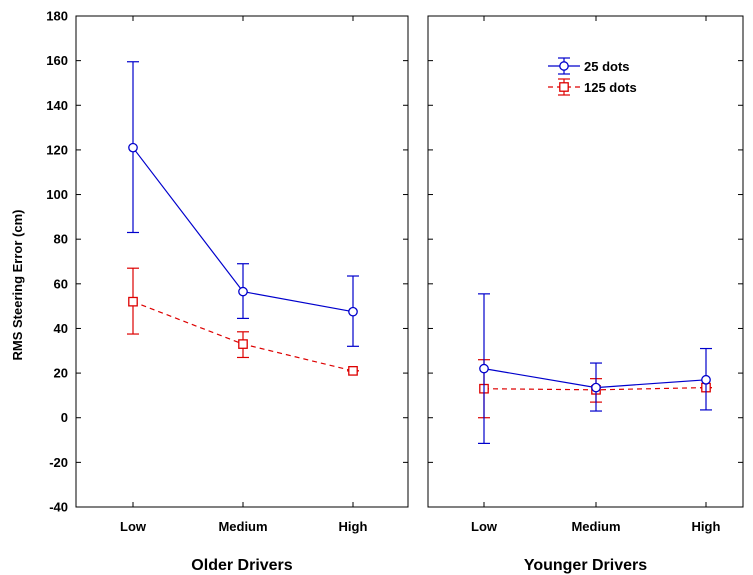 The height and width of the screenshot is (575, 753). I want to click on y-tick-label: 20, so click(61, 373).